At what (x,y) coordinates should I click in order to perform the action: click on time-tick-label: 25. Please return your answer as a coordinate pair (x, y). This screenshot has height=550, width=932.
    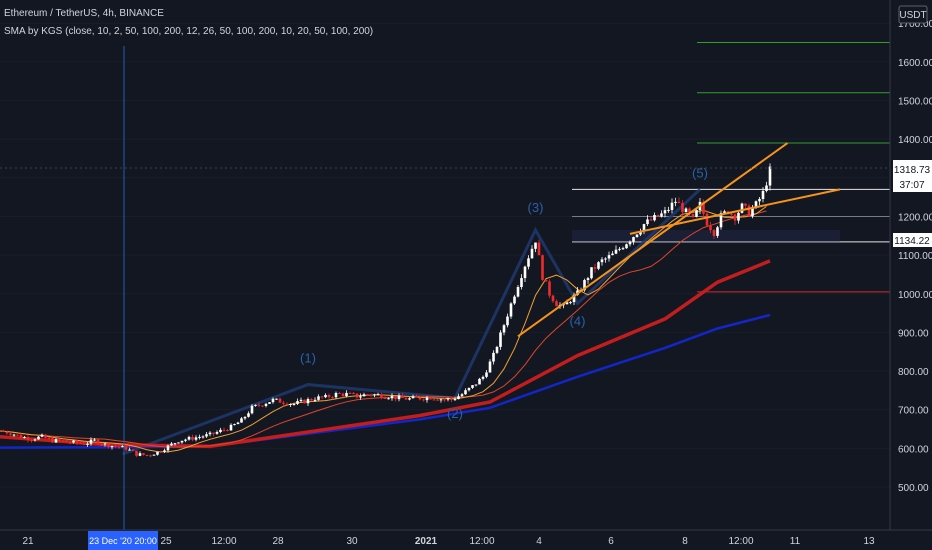
    Looking at the image, I should click on (166, 541).